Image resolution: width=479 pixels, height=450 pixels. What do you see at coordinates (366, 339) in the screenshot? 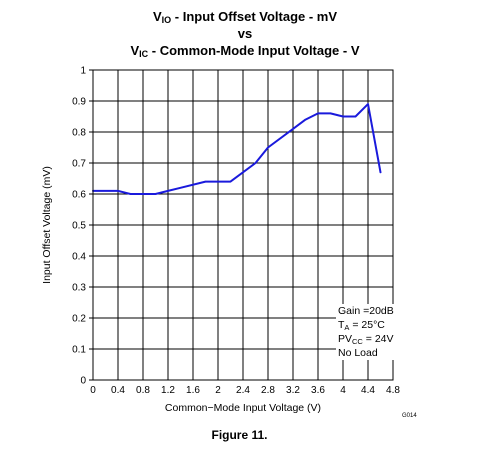
I see `annotation-supply: PVCC = 24V` at bounding box center [366, 339].